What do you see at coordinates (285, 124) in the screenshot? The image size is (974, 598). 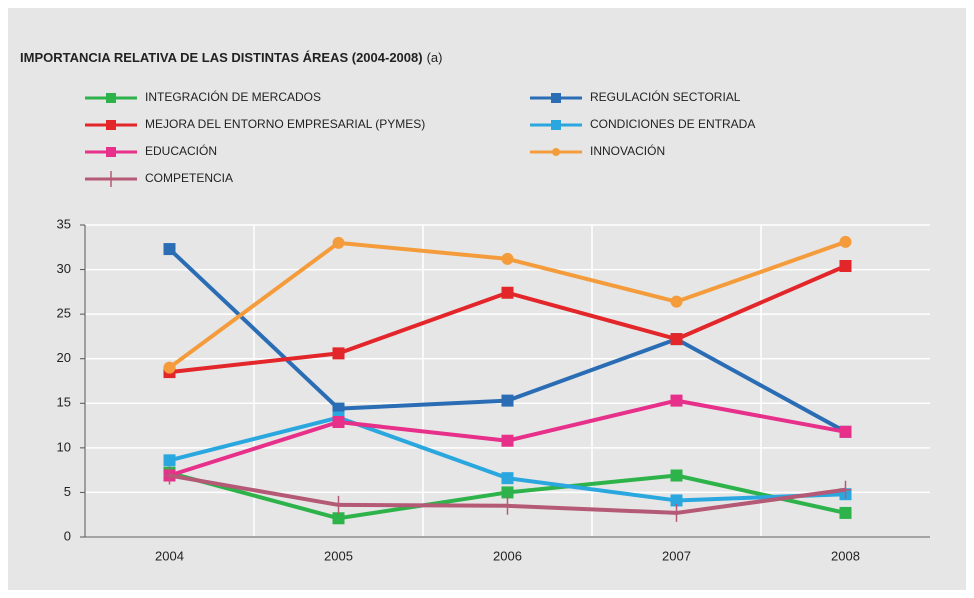 I see `legend-label: MEJORA DEL ENTORNO EMPRESARIAL (PYMES)` at bounding box center [285, 124].